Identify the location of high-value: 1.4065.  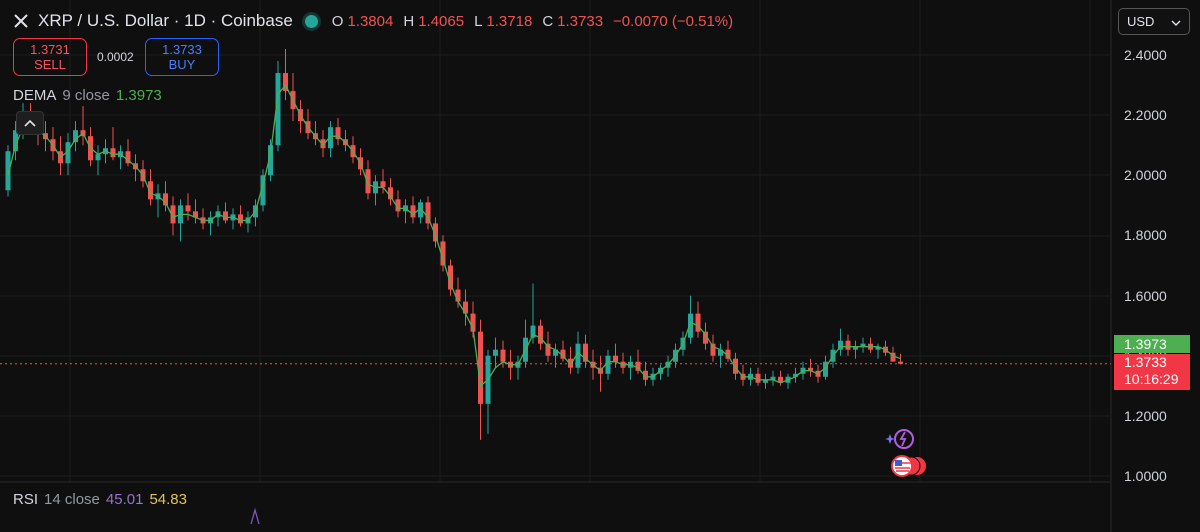
(441, 21).